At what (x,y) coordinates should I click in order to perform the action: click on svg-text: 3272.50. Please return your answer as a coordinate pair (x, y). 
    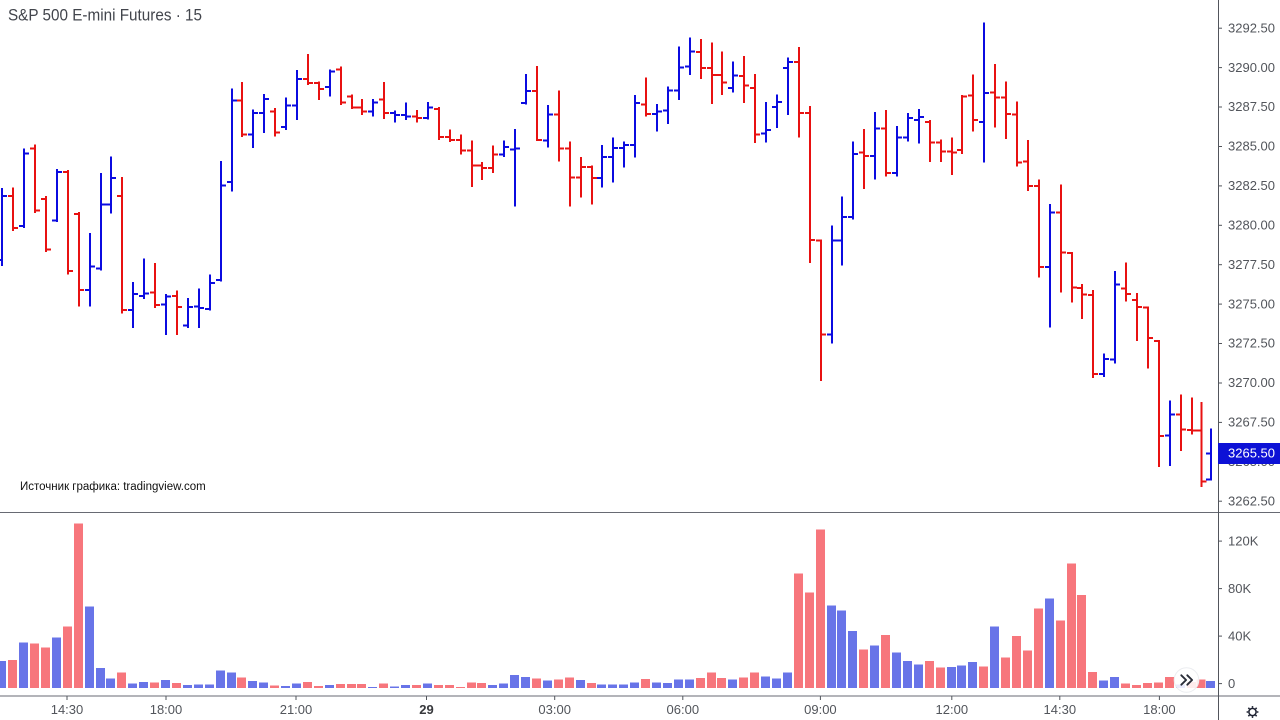
    Looking at the image, I should click on (1251, 343).